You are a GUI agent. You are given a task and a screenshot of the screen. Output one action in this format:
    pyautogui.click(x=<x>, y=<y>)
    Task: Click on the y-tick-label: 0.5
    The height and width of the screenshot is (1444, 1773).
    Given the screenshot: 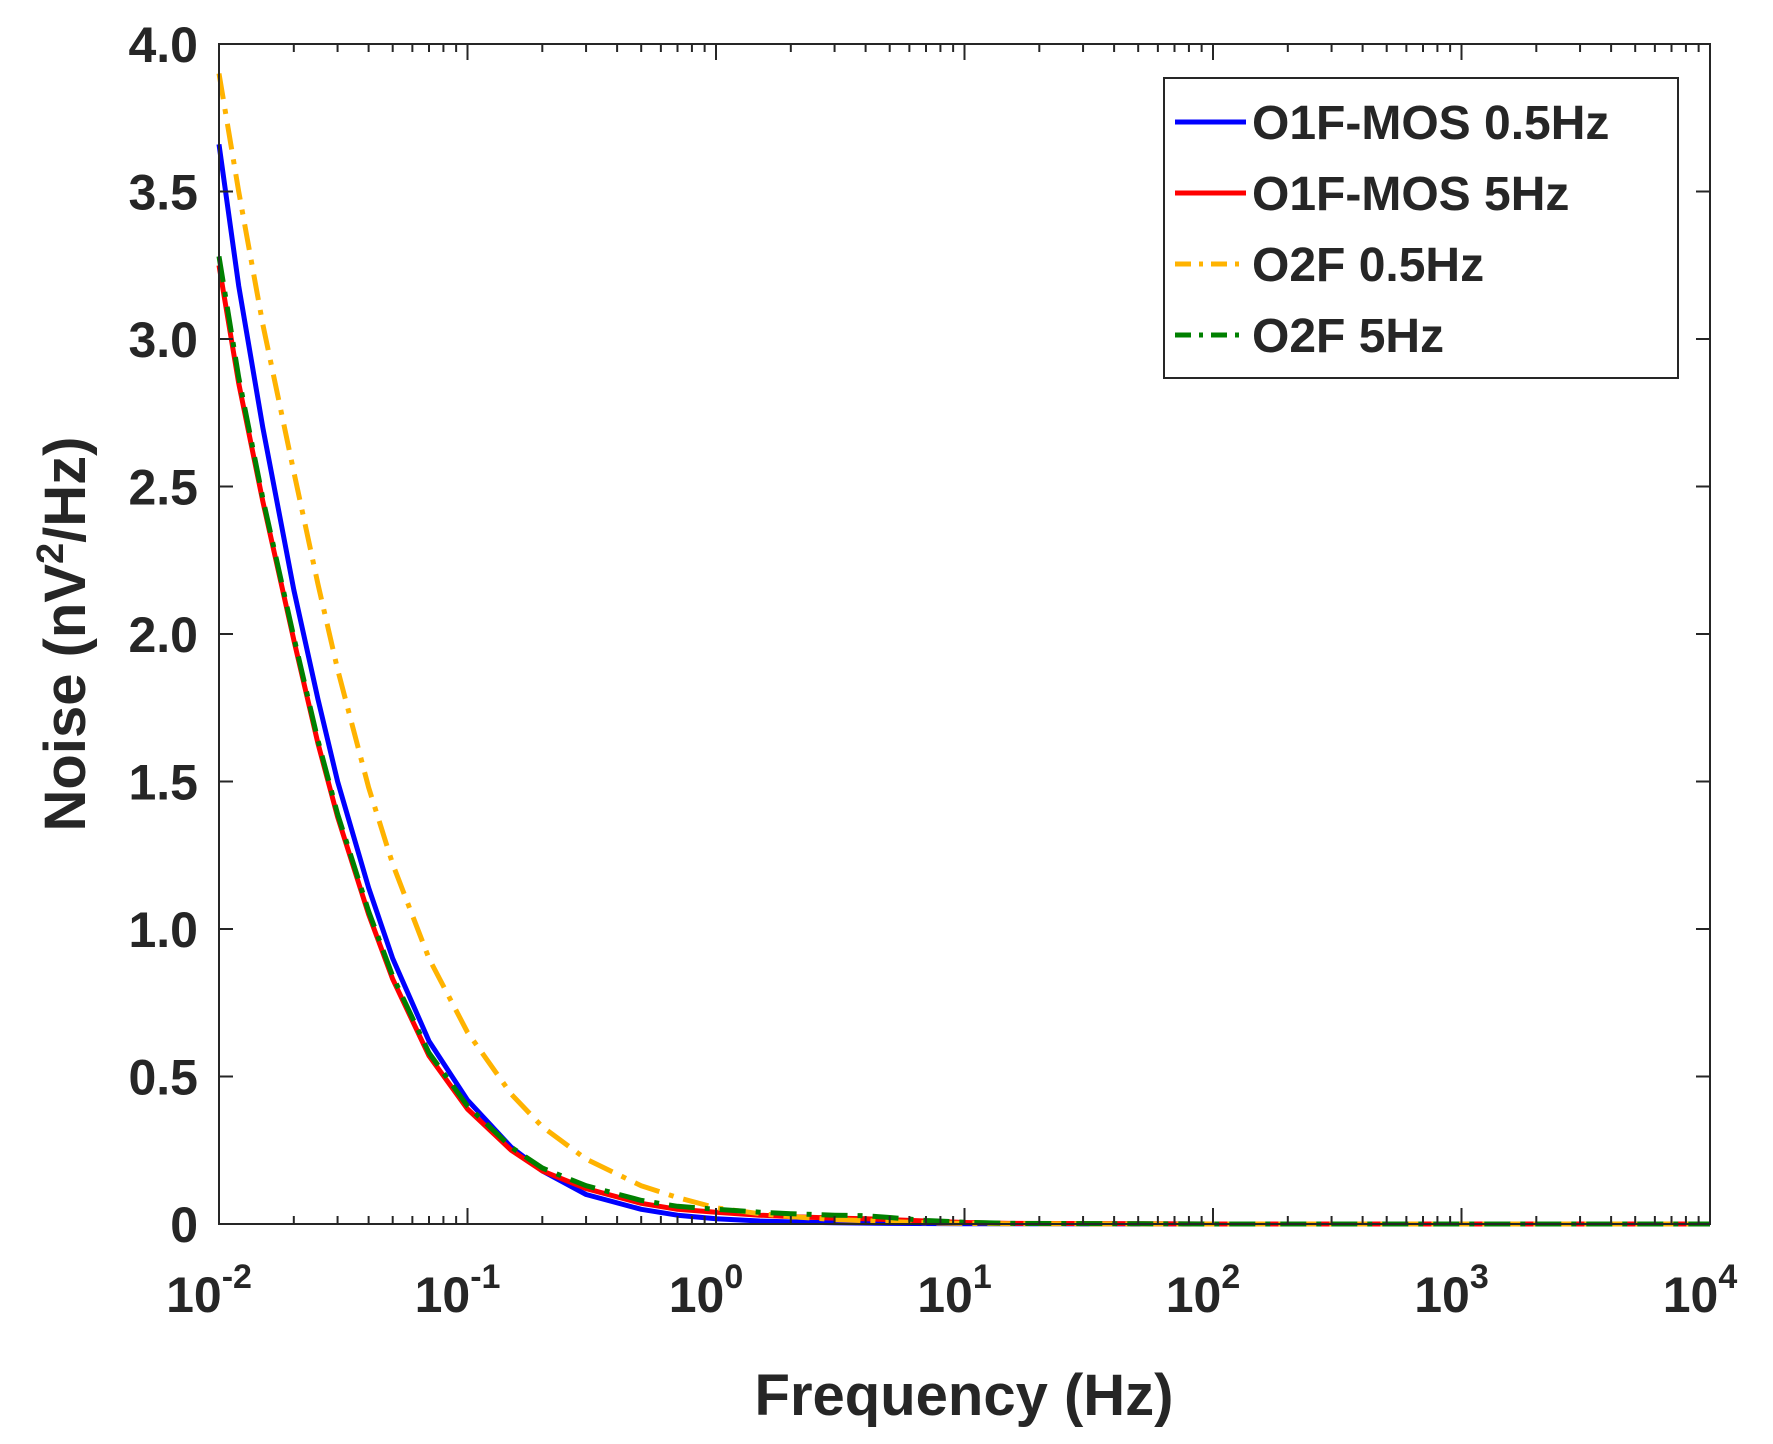 What is the action you would take?
    pyautogui.click(x=163, y=1078)
    